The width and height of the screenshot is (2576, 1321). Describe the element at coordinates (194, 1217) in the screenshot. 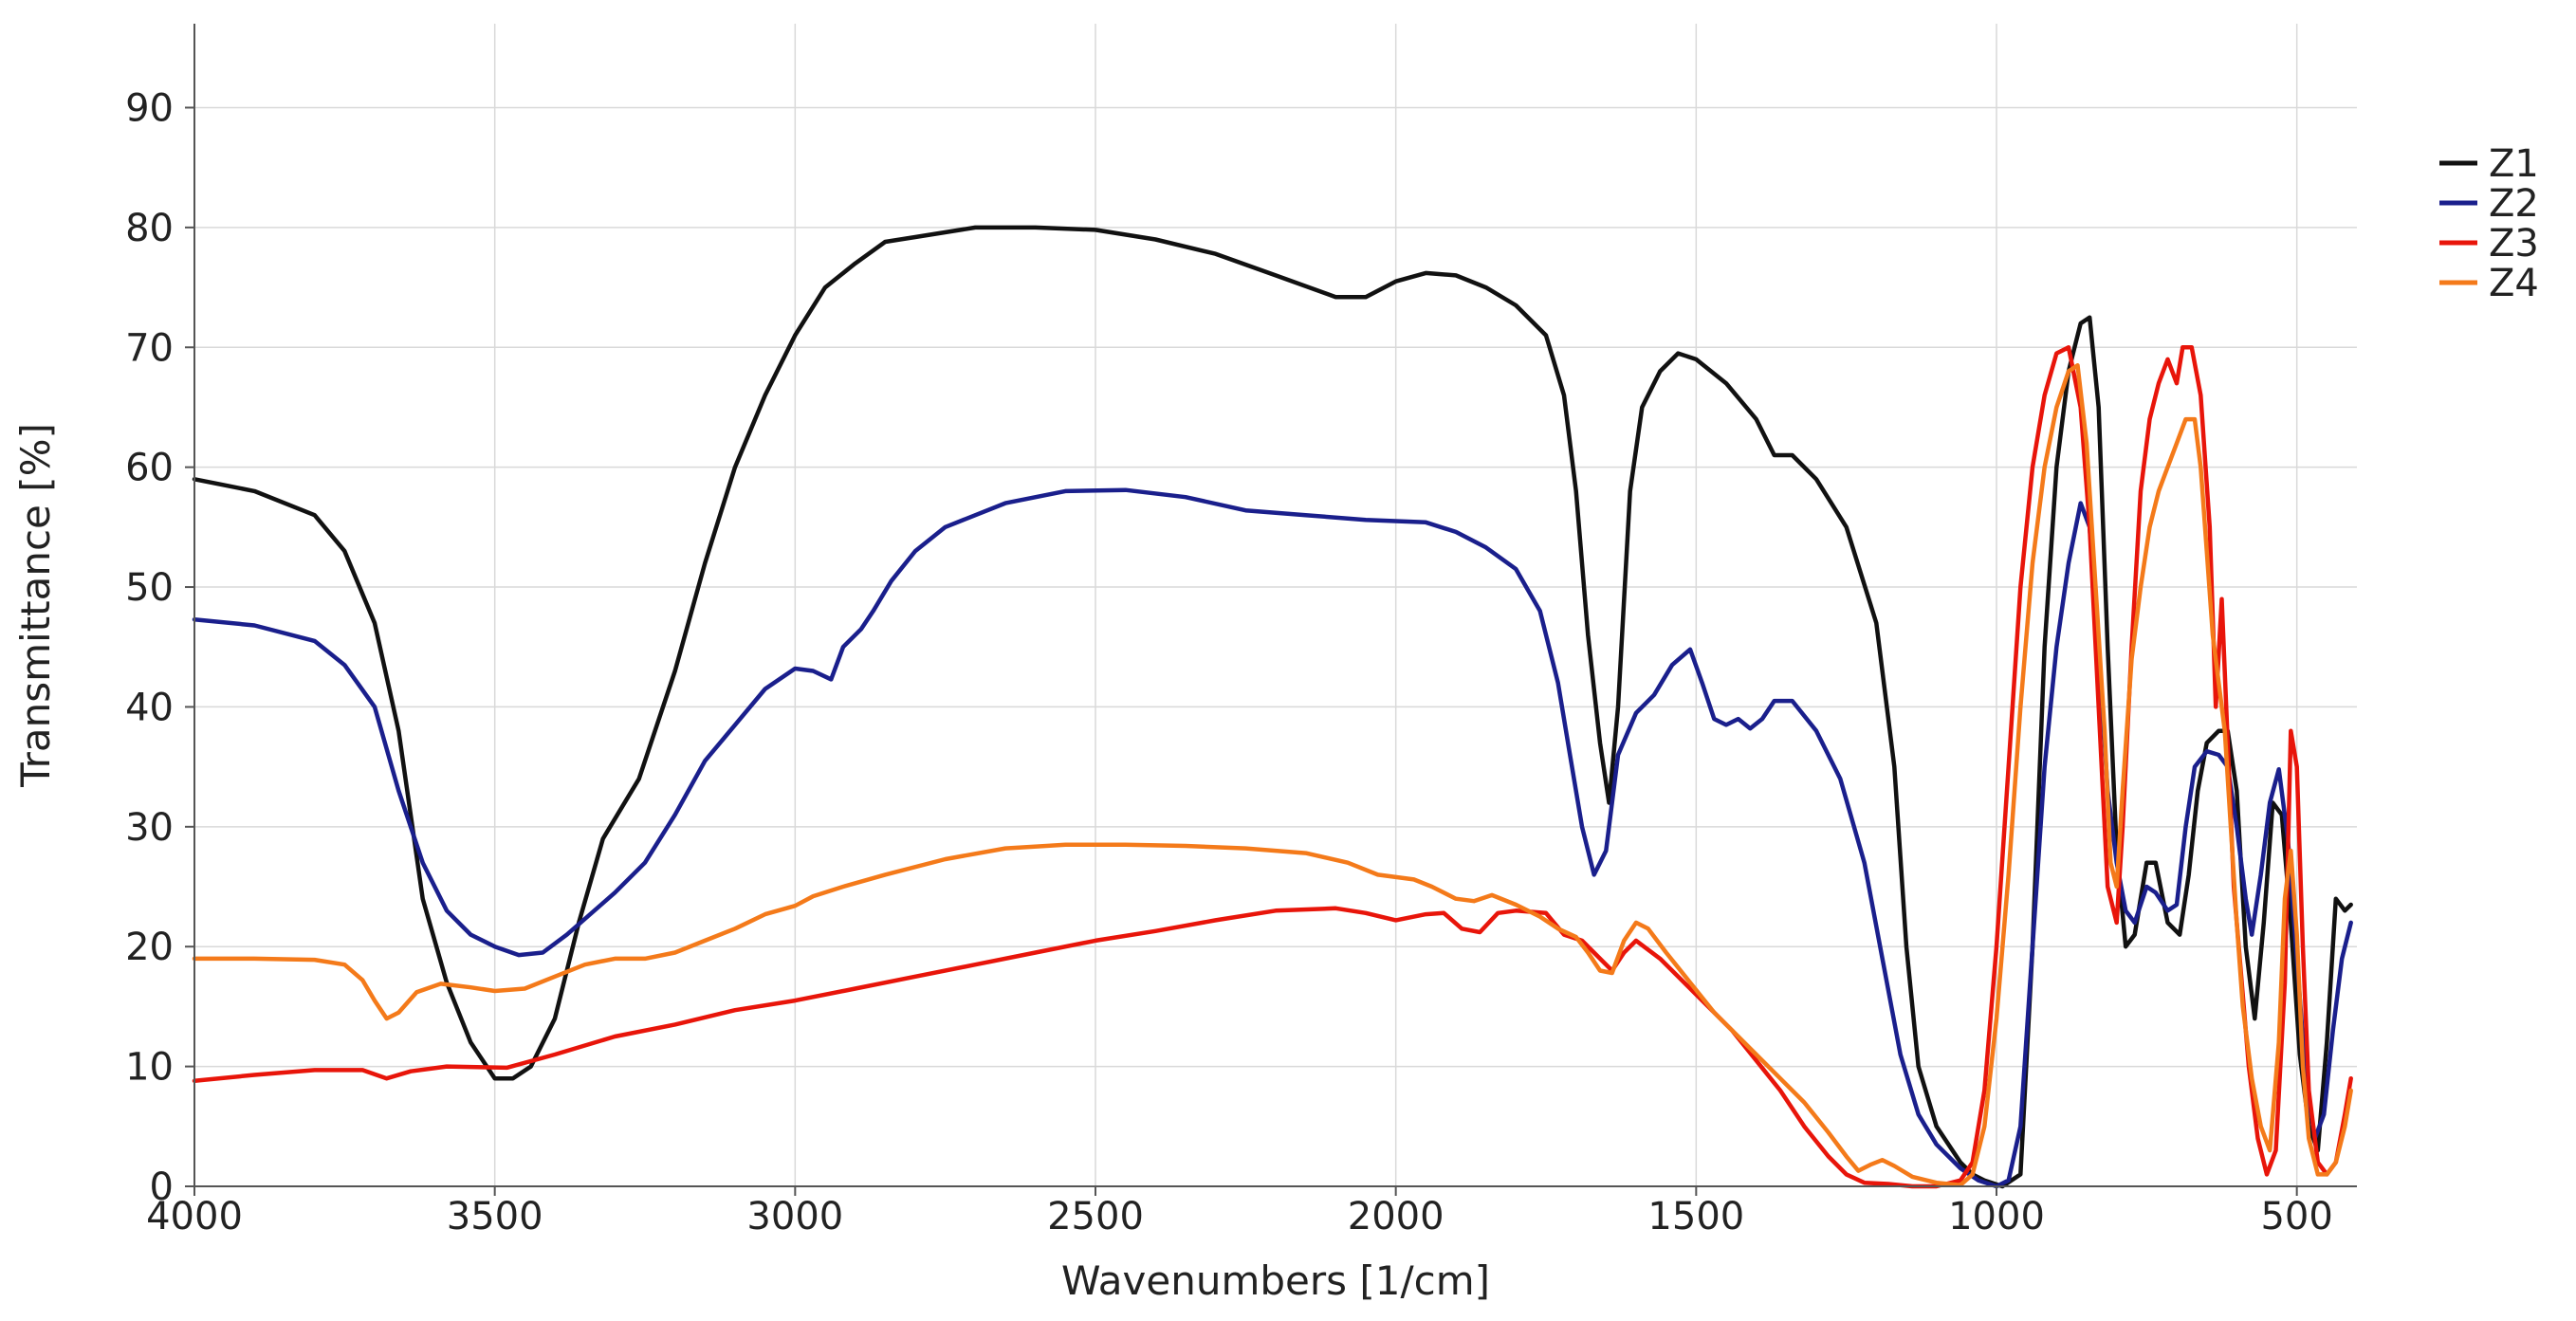

I see `x-tick-label: 4000` at that location.